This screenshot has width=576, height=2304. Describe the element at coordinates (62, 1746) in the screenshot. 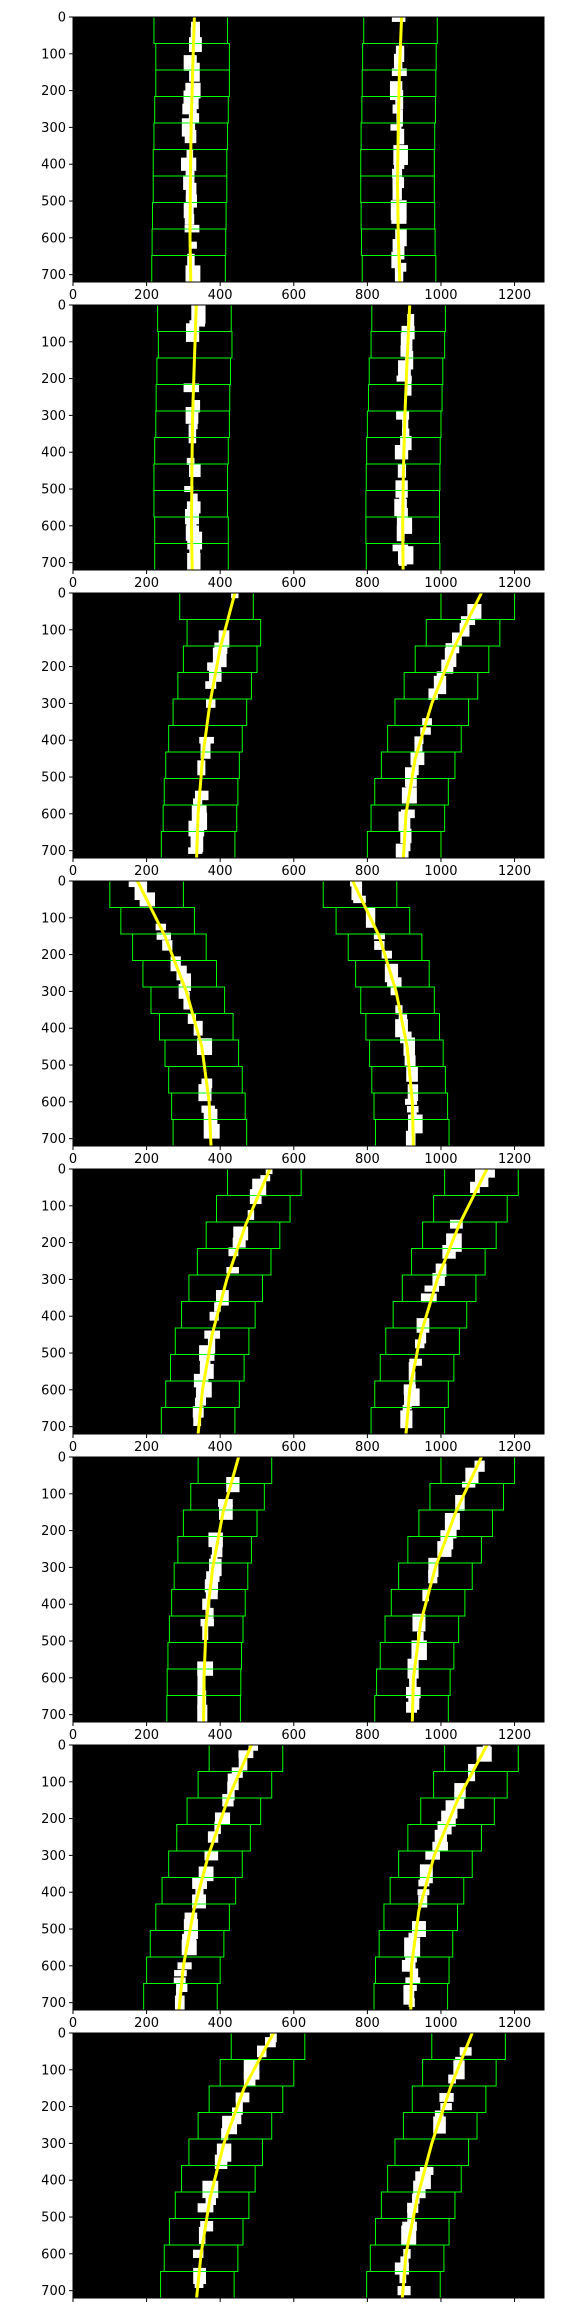

I see `y-tick-label: 0` at that location.